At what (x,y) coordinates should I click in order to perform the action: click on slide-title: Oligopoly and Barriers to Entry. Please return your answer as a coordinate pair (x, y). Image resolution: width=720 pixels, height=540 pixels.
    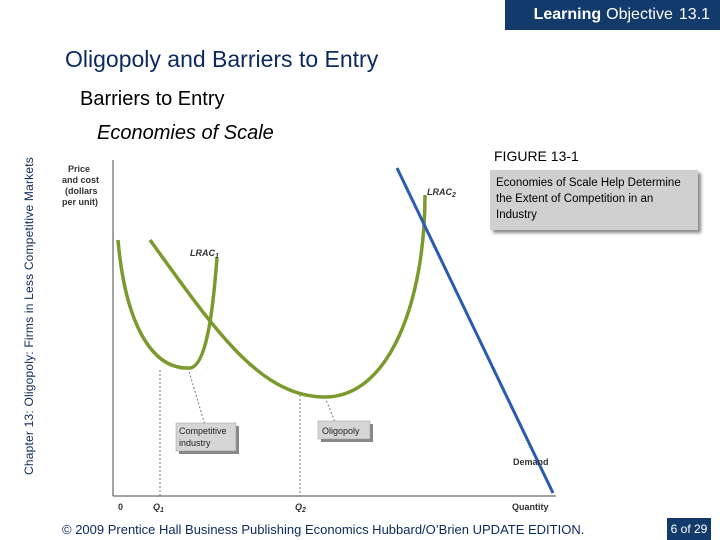
    Looking at the image, I should click on (222, 59).